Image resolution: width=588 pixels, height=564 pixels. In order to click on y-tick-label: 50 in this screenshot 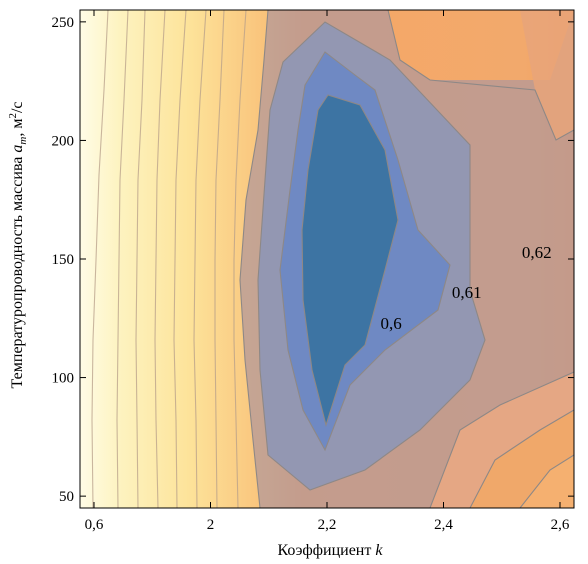, I will do `click(66, 497)`.